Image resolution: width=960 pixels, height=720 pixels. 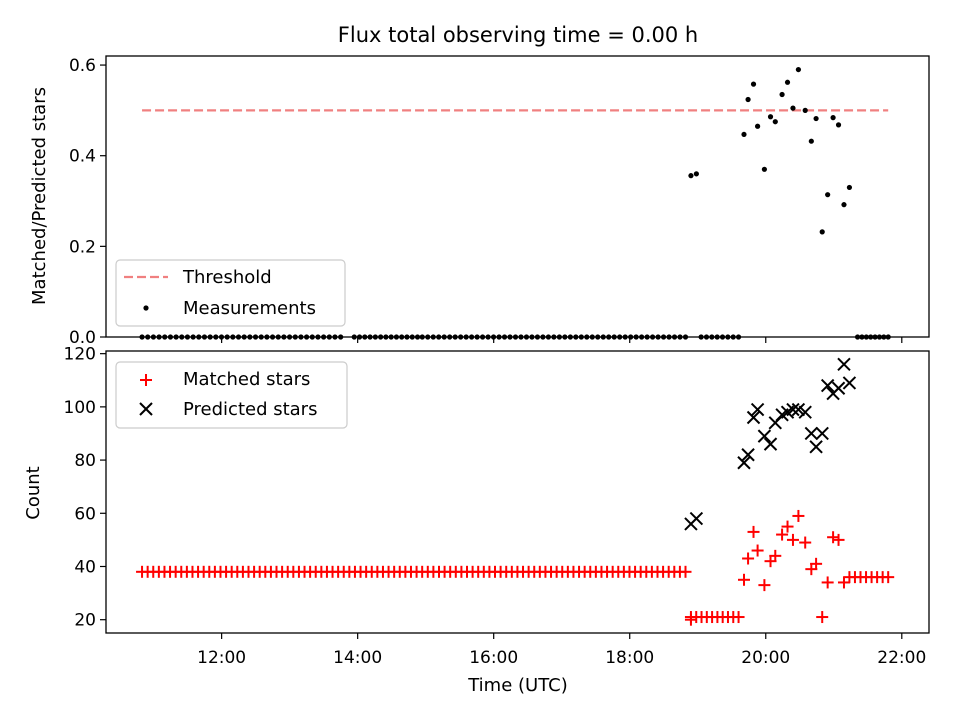 I want to click on y-tick-label: 100, so click(x=80, y=408).